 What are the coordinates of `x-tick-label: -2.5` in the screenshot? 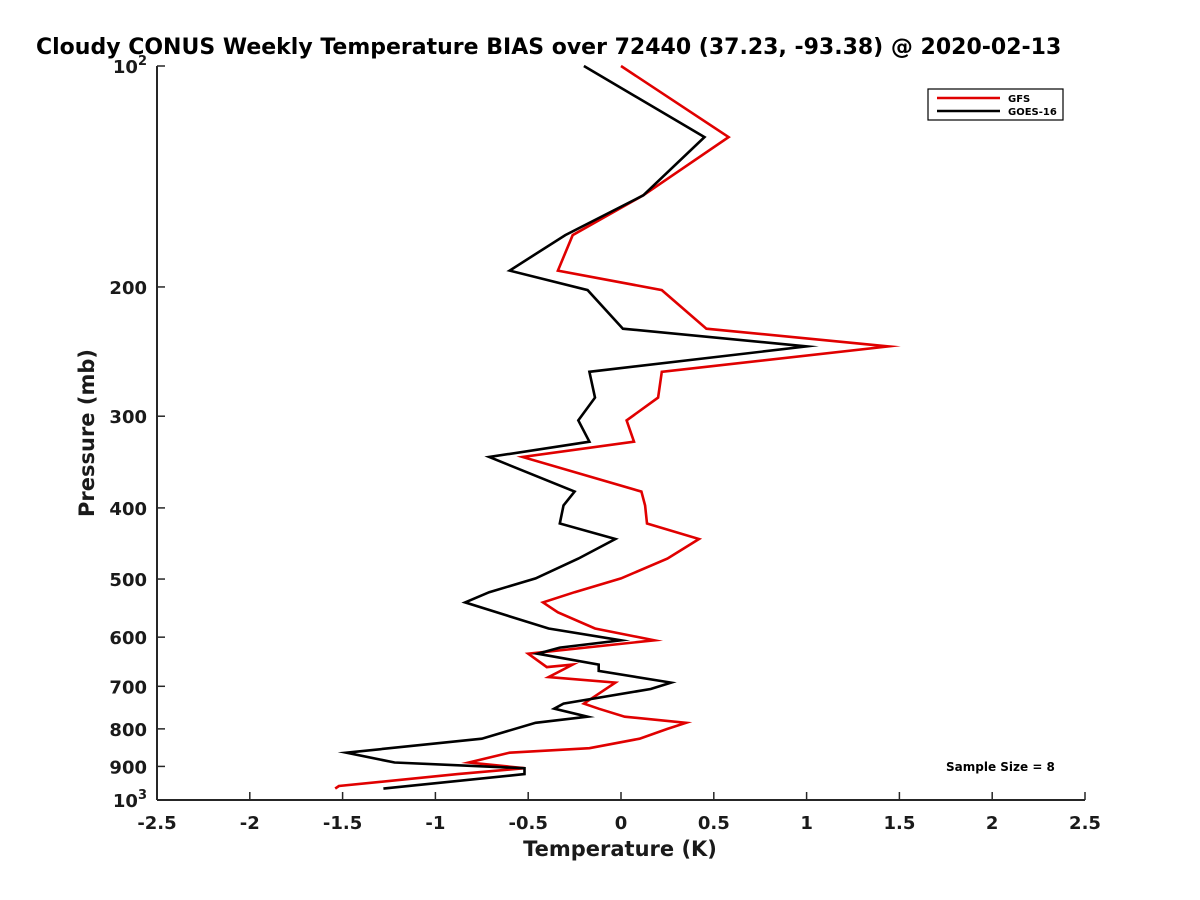 It's located at (156, 823).